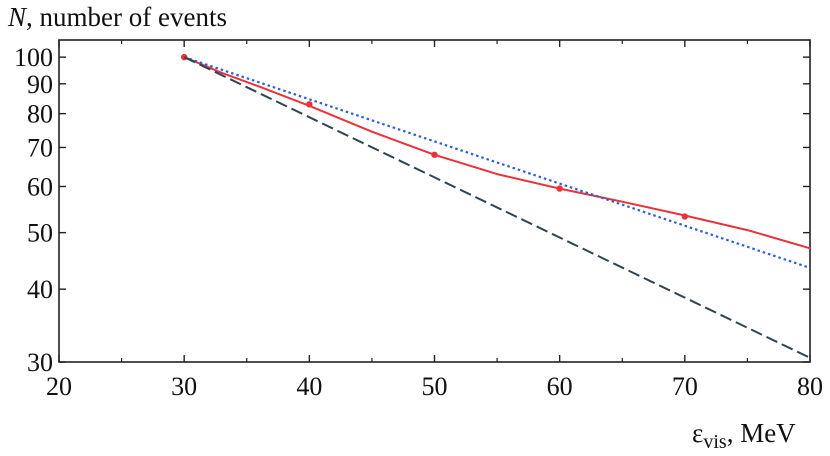 This screenshot has height=456, width=830. Describe the element at coordinates (810, 386) in the screenshot. I see `x-tick-label: 80` at that location.